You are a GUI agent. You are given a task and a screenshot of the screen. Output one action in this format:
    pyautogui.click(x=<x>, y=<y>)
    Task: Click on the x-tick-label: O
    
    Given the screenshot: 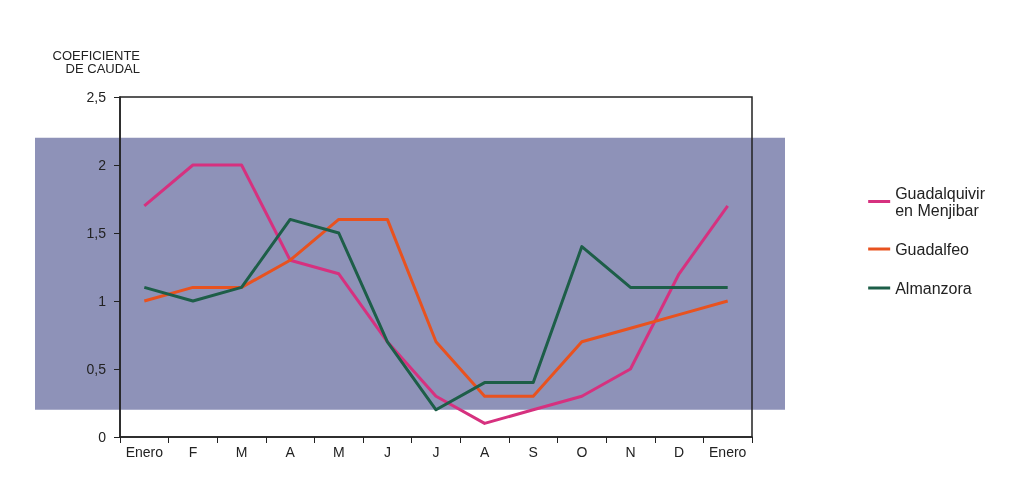 What is the action you would take?
    pyautogui.click(x=582, y=452)
    